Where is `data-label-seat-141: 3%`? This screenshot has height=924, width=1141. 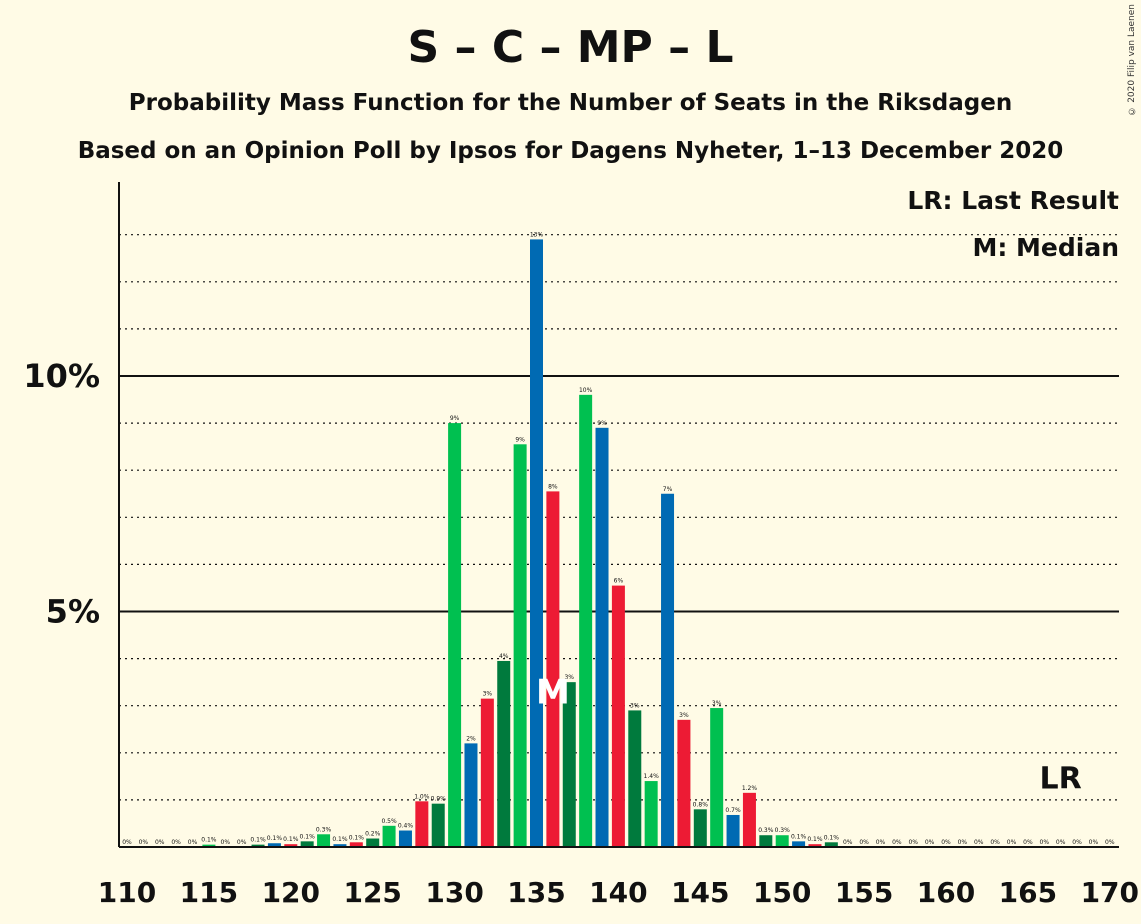 data-label-seat-141: 3% is located at coordinates (635, 705).